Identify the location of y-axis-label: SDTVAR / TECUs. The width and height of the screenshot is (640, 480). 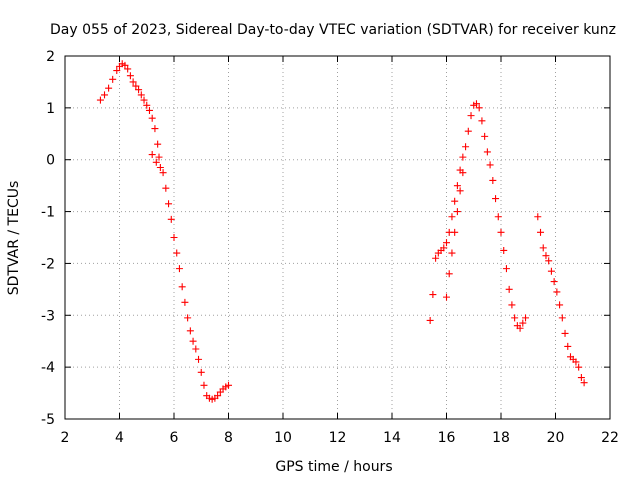
(14, 238).